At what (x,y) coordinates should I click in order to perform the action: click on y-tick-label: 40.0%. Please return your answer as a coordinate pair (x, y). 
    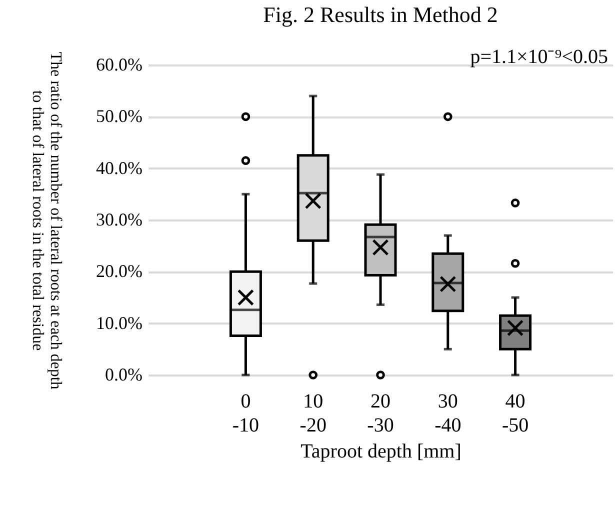
    Looking at the image, I should click on (119, 168).